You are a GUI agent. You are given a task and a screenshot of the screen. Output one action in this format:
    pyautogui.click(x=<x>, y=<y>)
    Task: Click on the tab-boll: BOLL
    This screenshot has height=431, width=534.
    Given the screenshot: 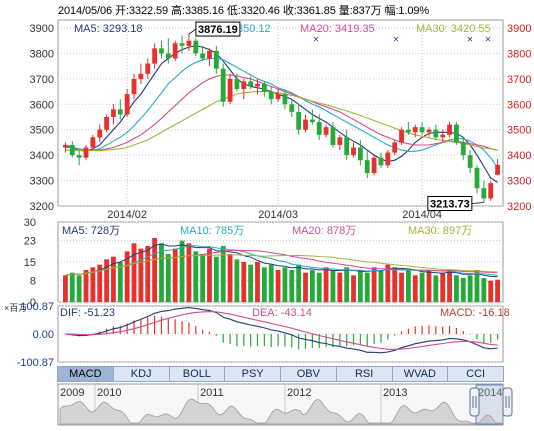 What is the action you would take?
    pyautogui.click(x=198, y=374)
    